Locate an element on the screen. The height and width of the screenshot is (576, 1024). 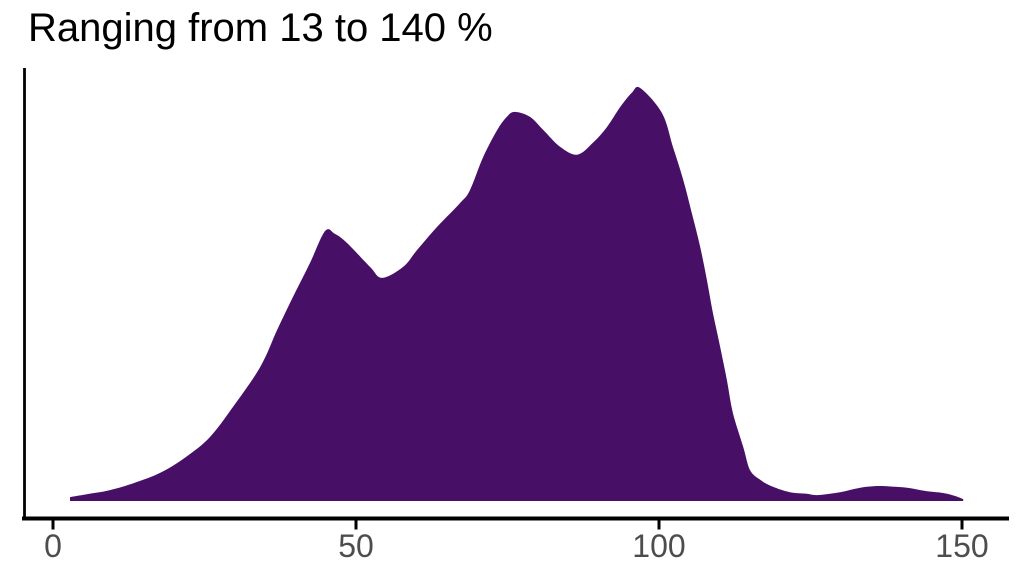
x-axis-tick-label: 0 is located at coordinates (53, 546).